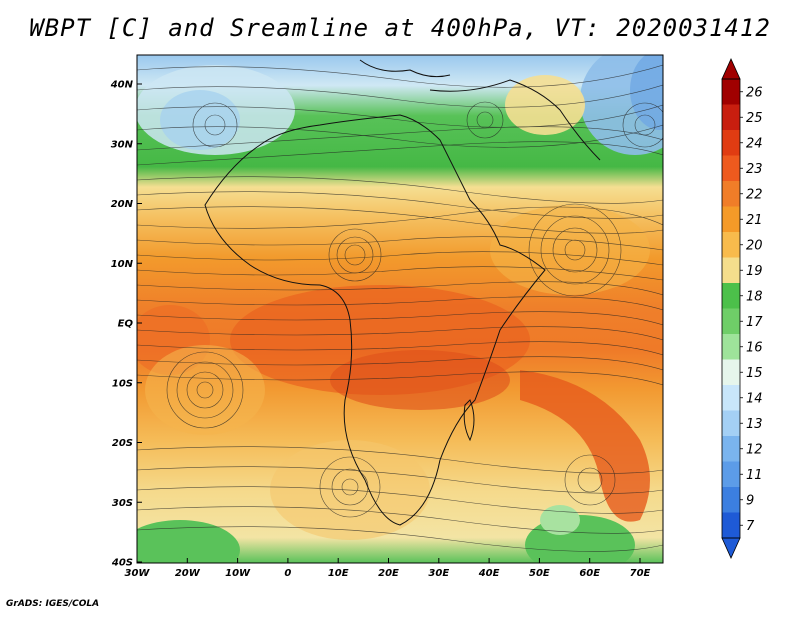  Describe the element at coordinates (754, 449) in the screenshot. I see `colorbar-label: 12` at that location.